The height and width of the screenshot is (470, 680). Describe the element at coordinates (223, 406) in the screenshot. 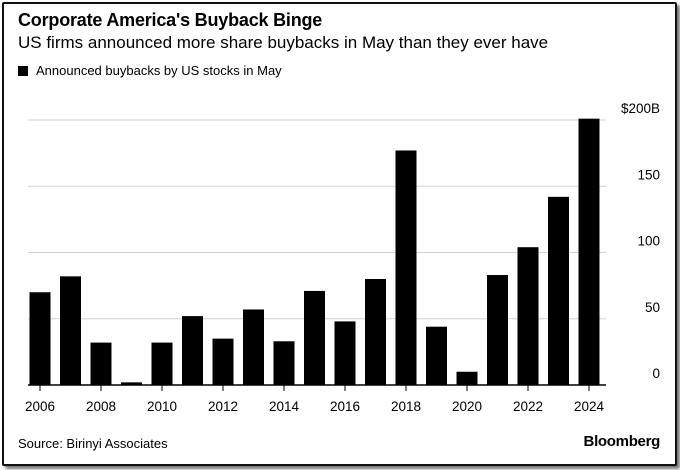

I see `x-tick-label: 2012` at that location.